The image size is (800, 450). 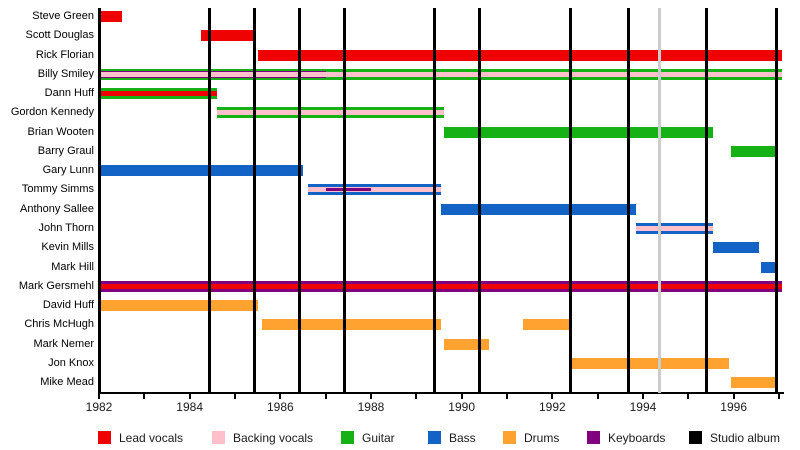 What do you see at coordinates (695, 437) in the screenshot?
I see `legend-swatch-studio_album` at bounding box center [695, 437].